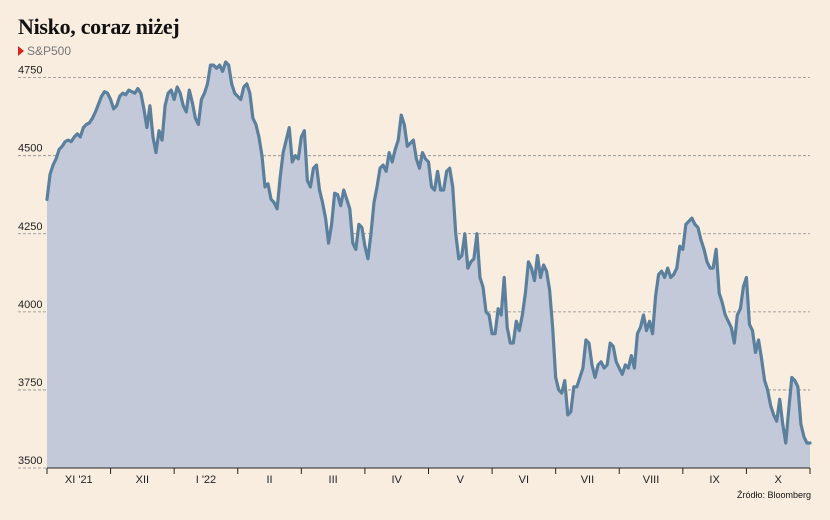 The height and width of the screenshot is (520, 830). I want to click on x-tick-label: XI '21, so click(79, 480).